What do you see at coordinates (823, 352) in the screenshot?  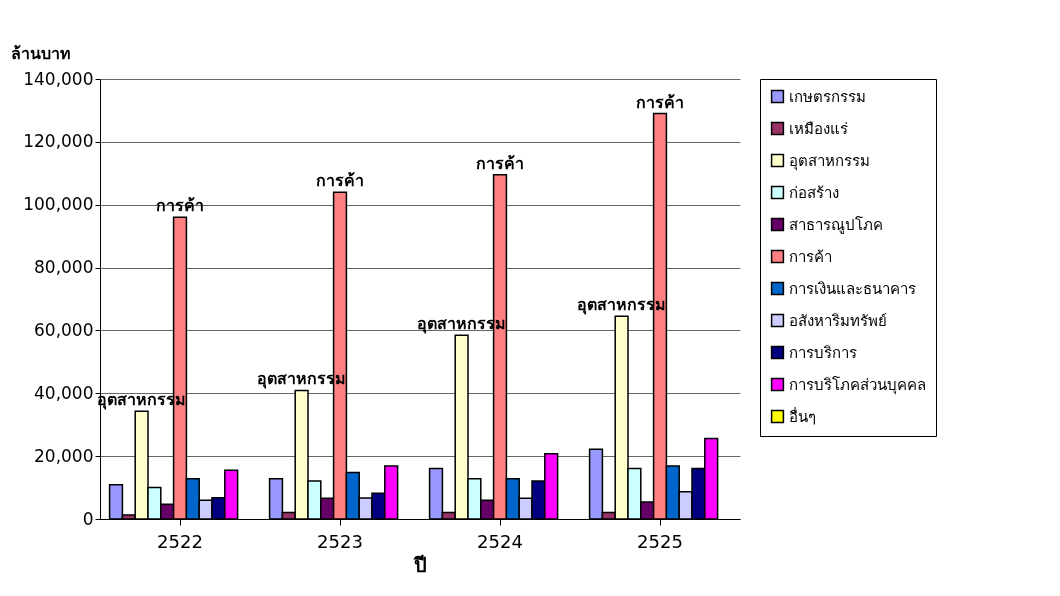 I see `legend-label: การบริการ` at bounding box center [823, 352].